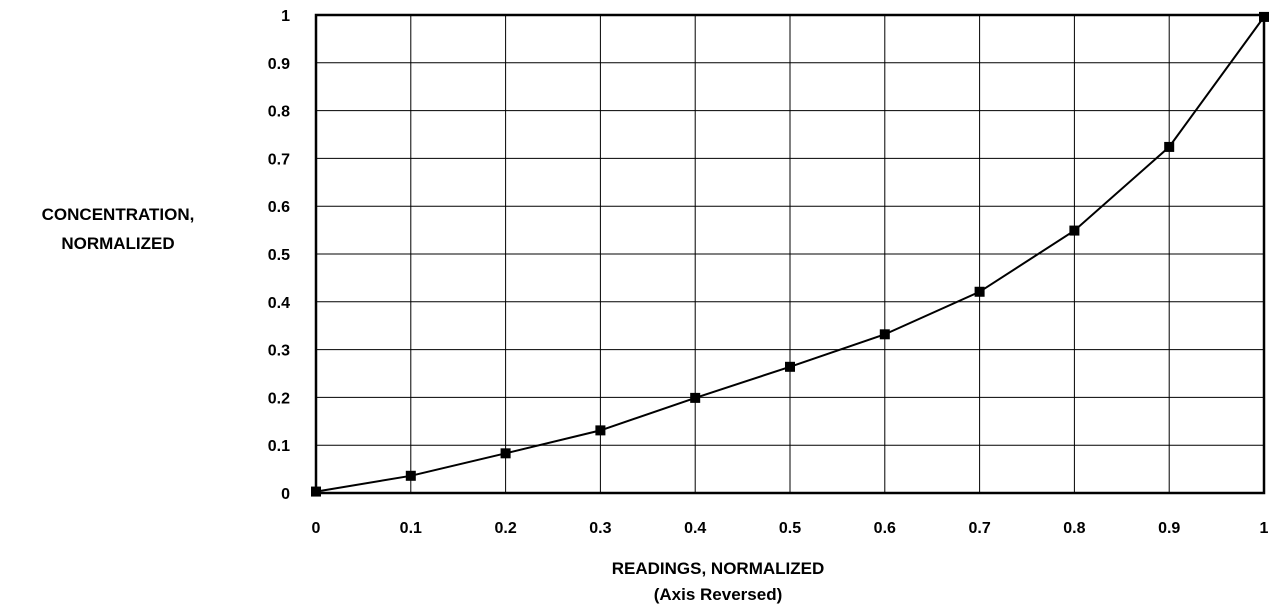 Image resolution: width=1273 pixels, height=609 pixels. I want to click on x-tick-label: 0.8, so click(1074, 528).